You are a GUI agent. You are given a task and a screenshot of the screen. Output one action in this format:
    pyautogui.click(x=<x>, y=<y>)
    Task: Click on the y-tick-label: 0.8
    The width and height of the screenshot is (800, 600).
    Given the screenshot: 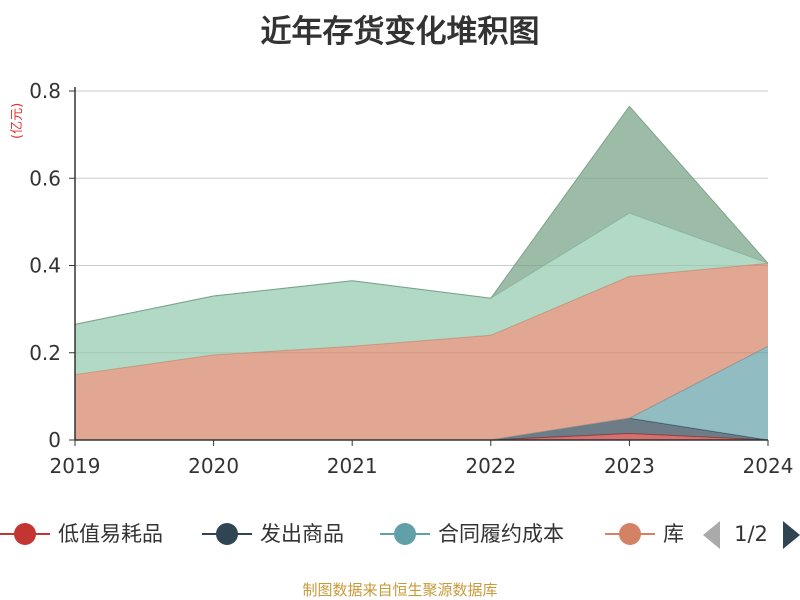 What is the action you would take?
    pyautogui.click(x=45, y=91)
    